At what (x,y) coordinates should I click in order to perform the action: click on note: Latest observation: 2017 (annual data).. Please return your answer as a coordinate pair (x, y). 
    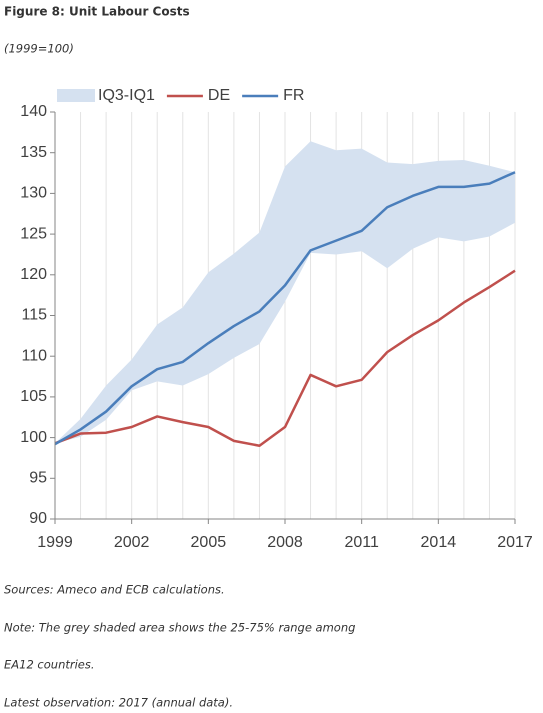
    Looking at the image, I should click on (118, 702).